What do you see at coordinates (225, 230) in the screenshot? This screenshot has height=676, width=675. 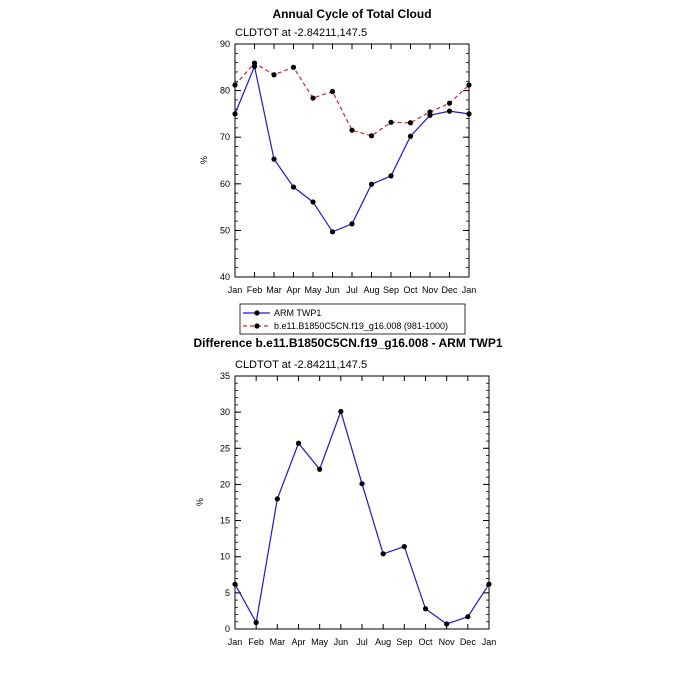 I see `y-tick-label: 50` at bounding box center [225, 230].